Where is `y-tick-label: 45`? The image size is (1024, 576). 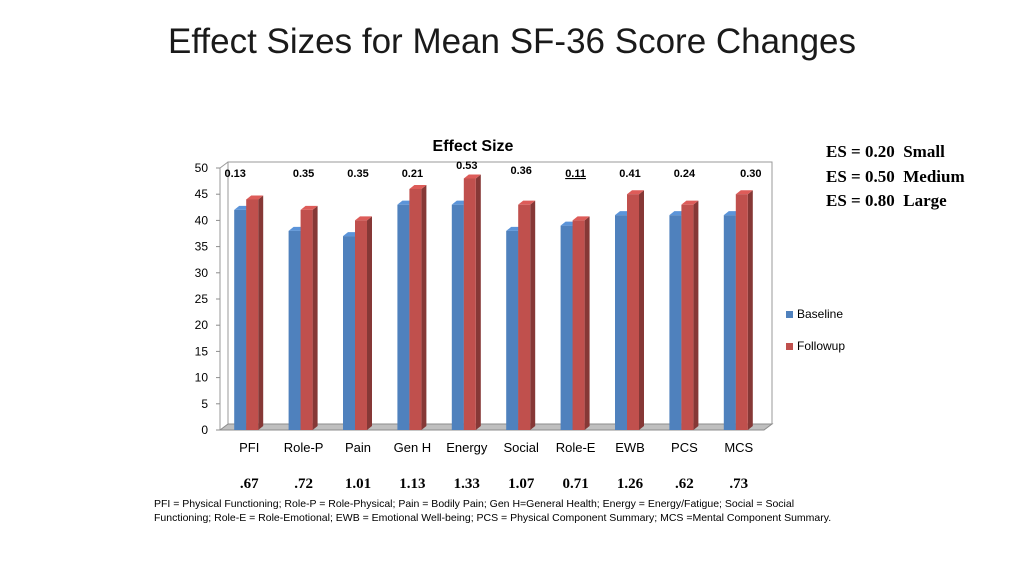 y-tick-label: 45 is located at coordinates (202, 194).